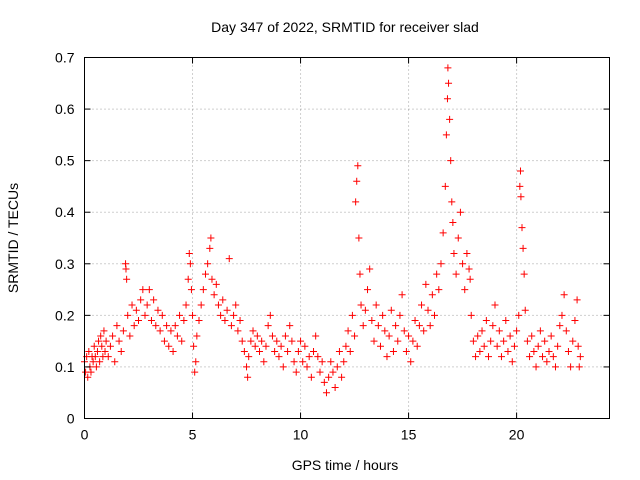  I want to click on x-tick-label: 10, so click(301, 435).